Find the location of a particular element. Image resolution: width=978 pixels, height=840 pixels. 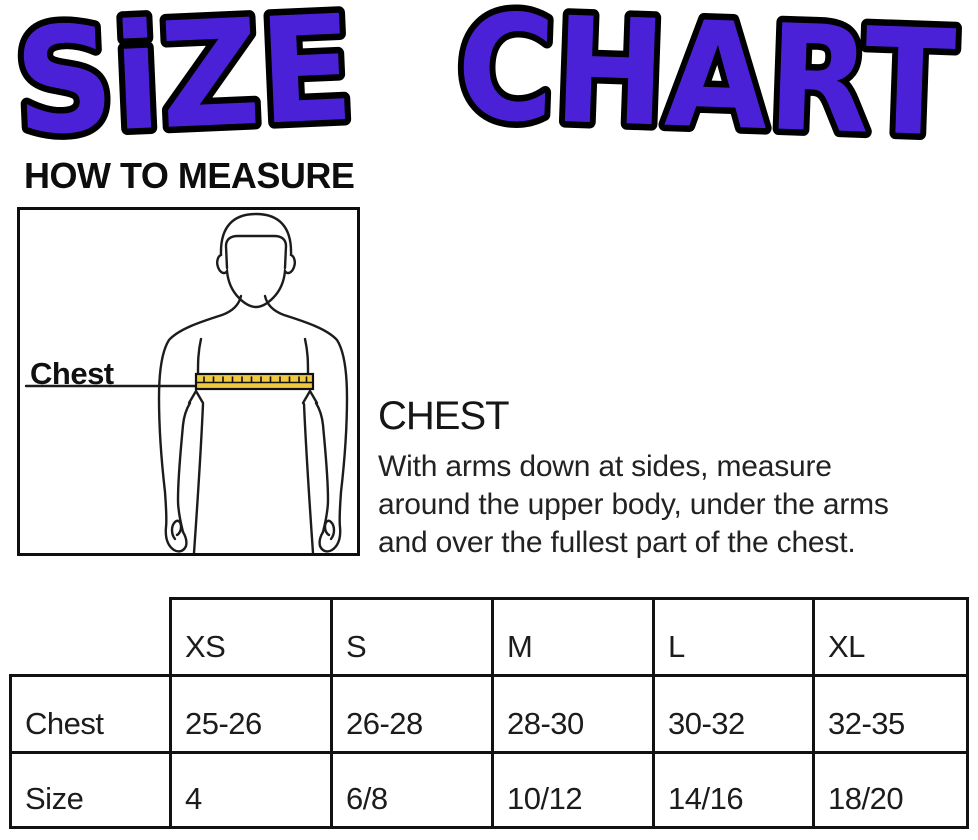

chest-instructions-line2: around the upper body, under the arms is located at coordinates (633, 504).